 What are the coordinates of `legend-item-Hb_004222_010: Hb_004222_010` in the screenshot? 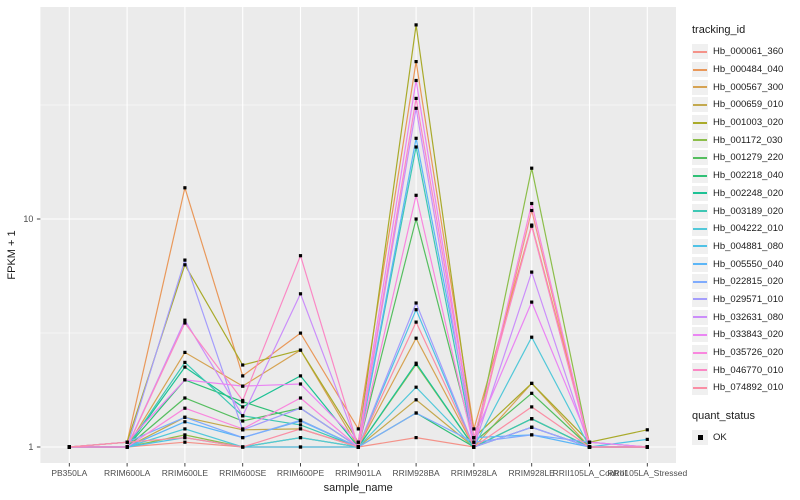 It's located at (746, 229).